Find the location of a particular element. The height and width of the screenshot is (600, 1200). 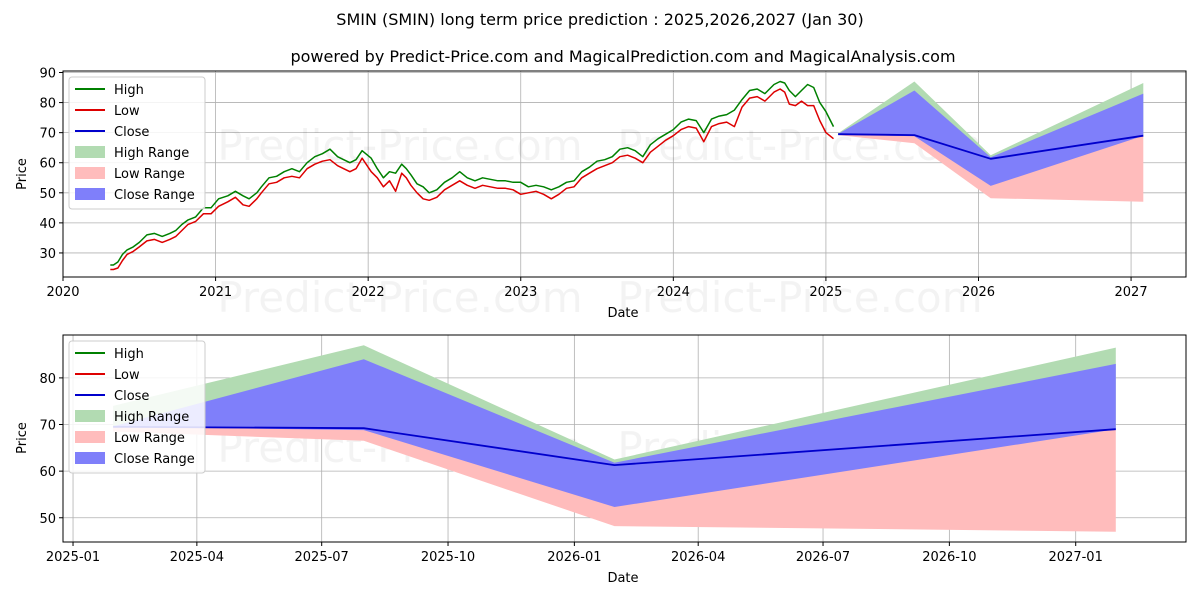

x-tick-label: 2022 is located at coordinates (368, 292).